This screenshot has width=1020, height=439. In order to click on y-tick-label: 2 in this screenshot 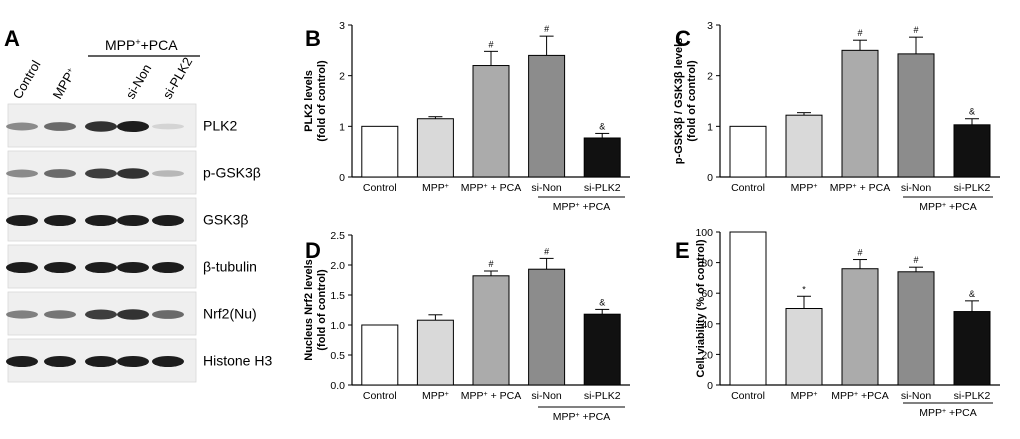, I will do `click(342, 77)`.